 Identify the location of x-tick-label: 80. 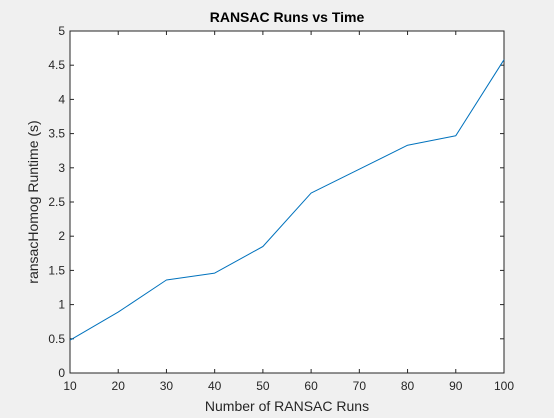
(408, 386).